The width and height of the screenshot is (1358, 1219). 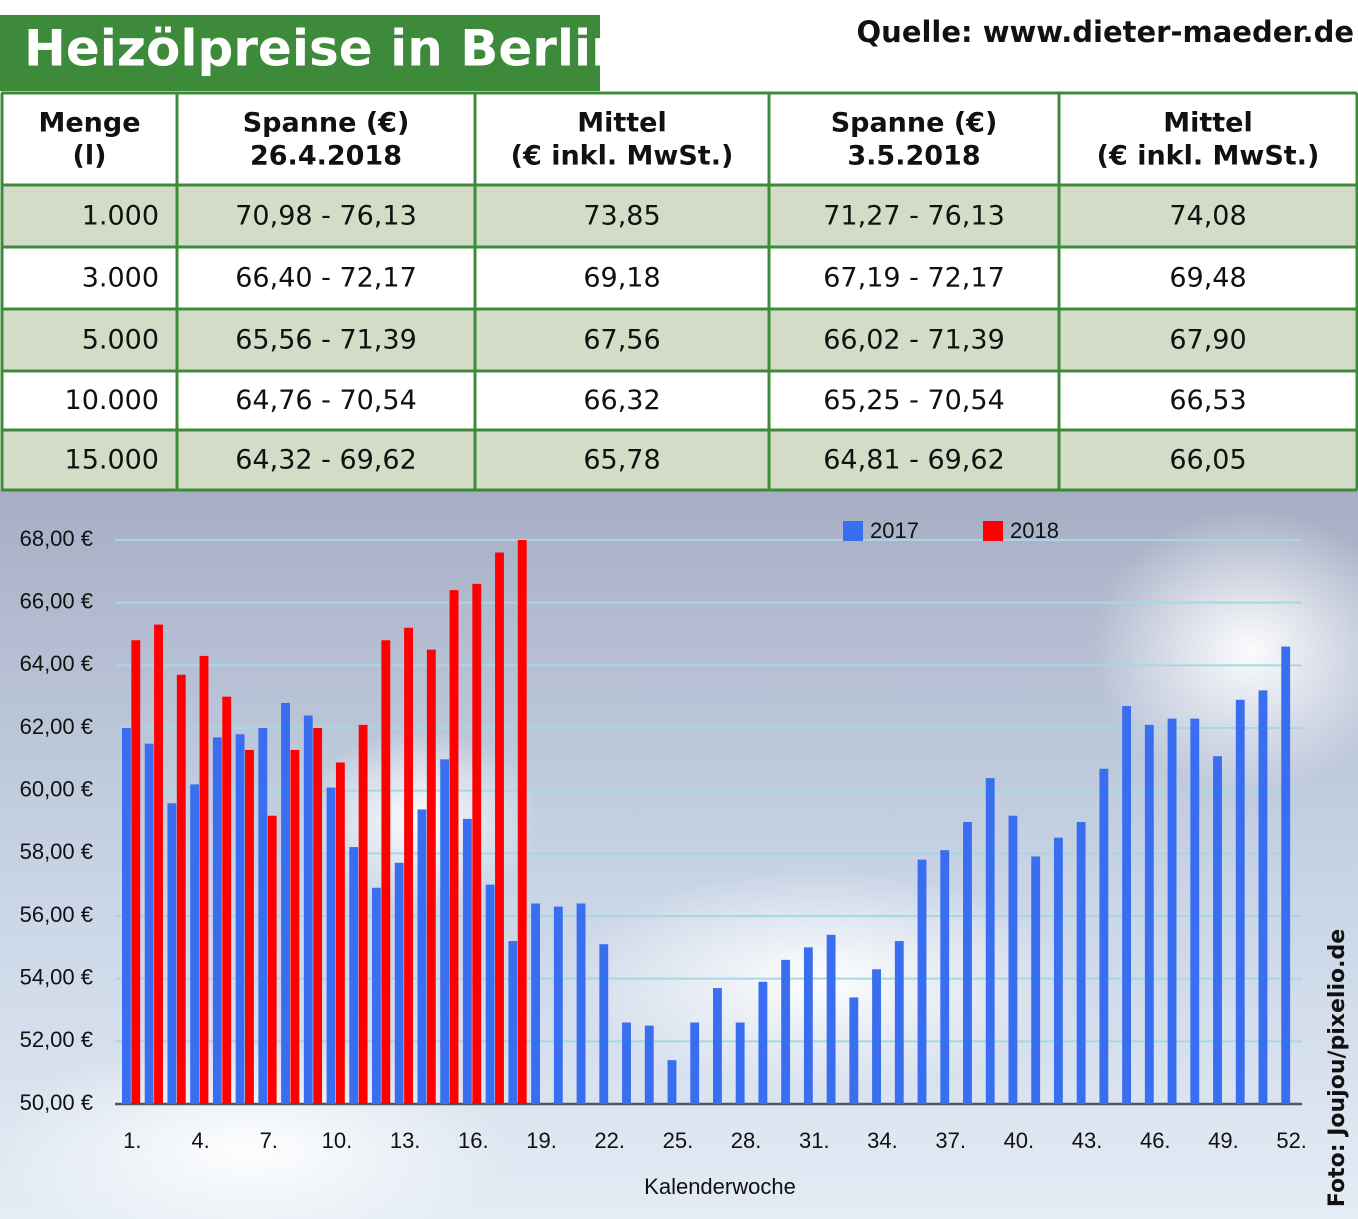 What do you see at coordinates (1337, 1068) in the screenshot?
I see `photo-credit: Foto: Joujou/pixelio.de` at bounding box center [1337, 1068].